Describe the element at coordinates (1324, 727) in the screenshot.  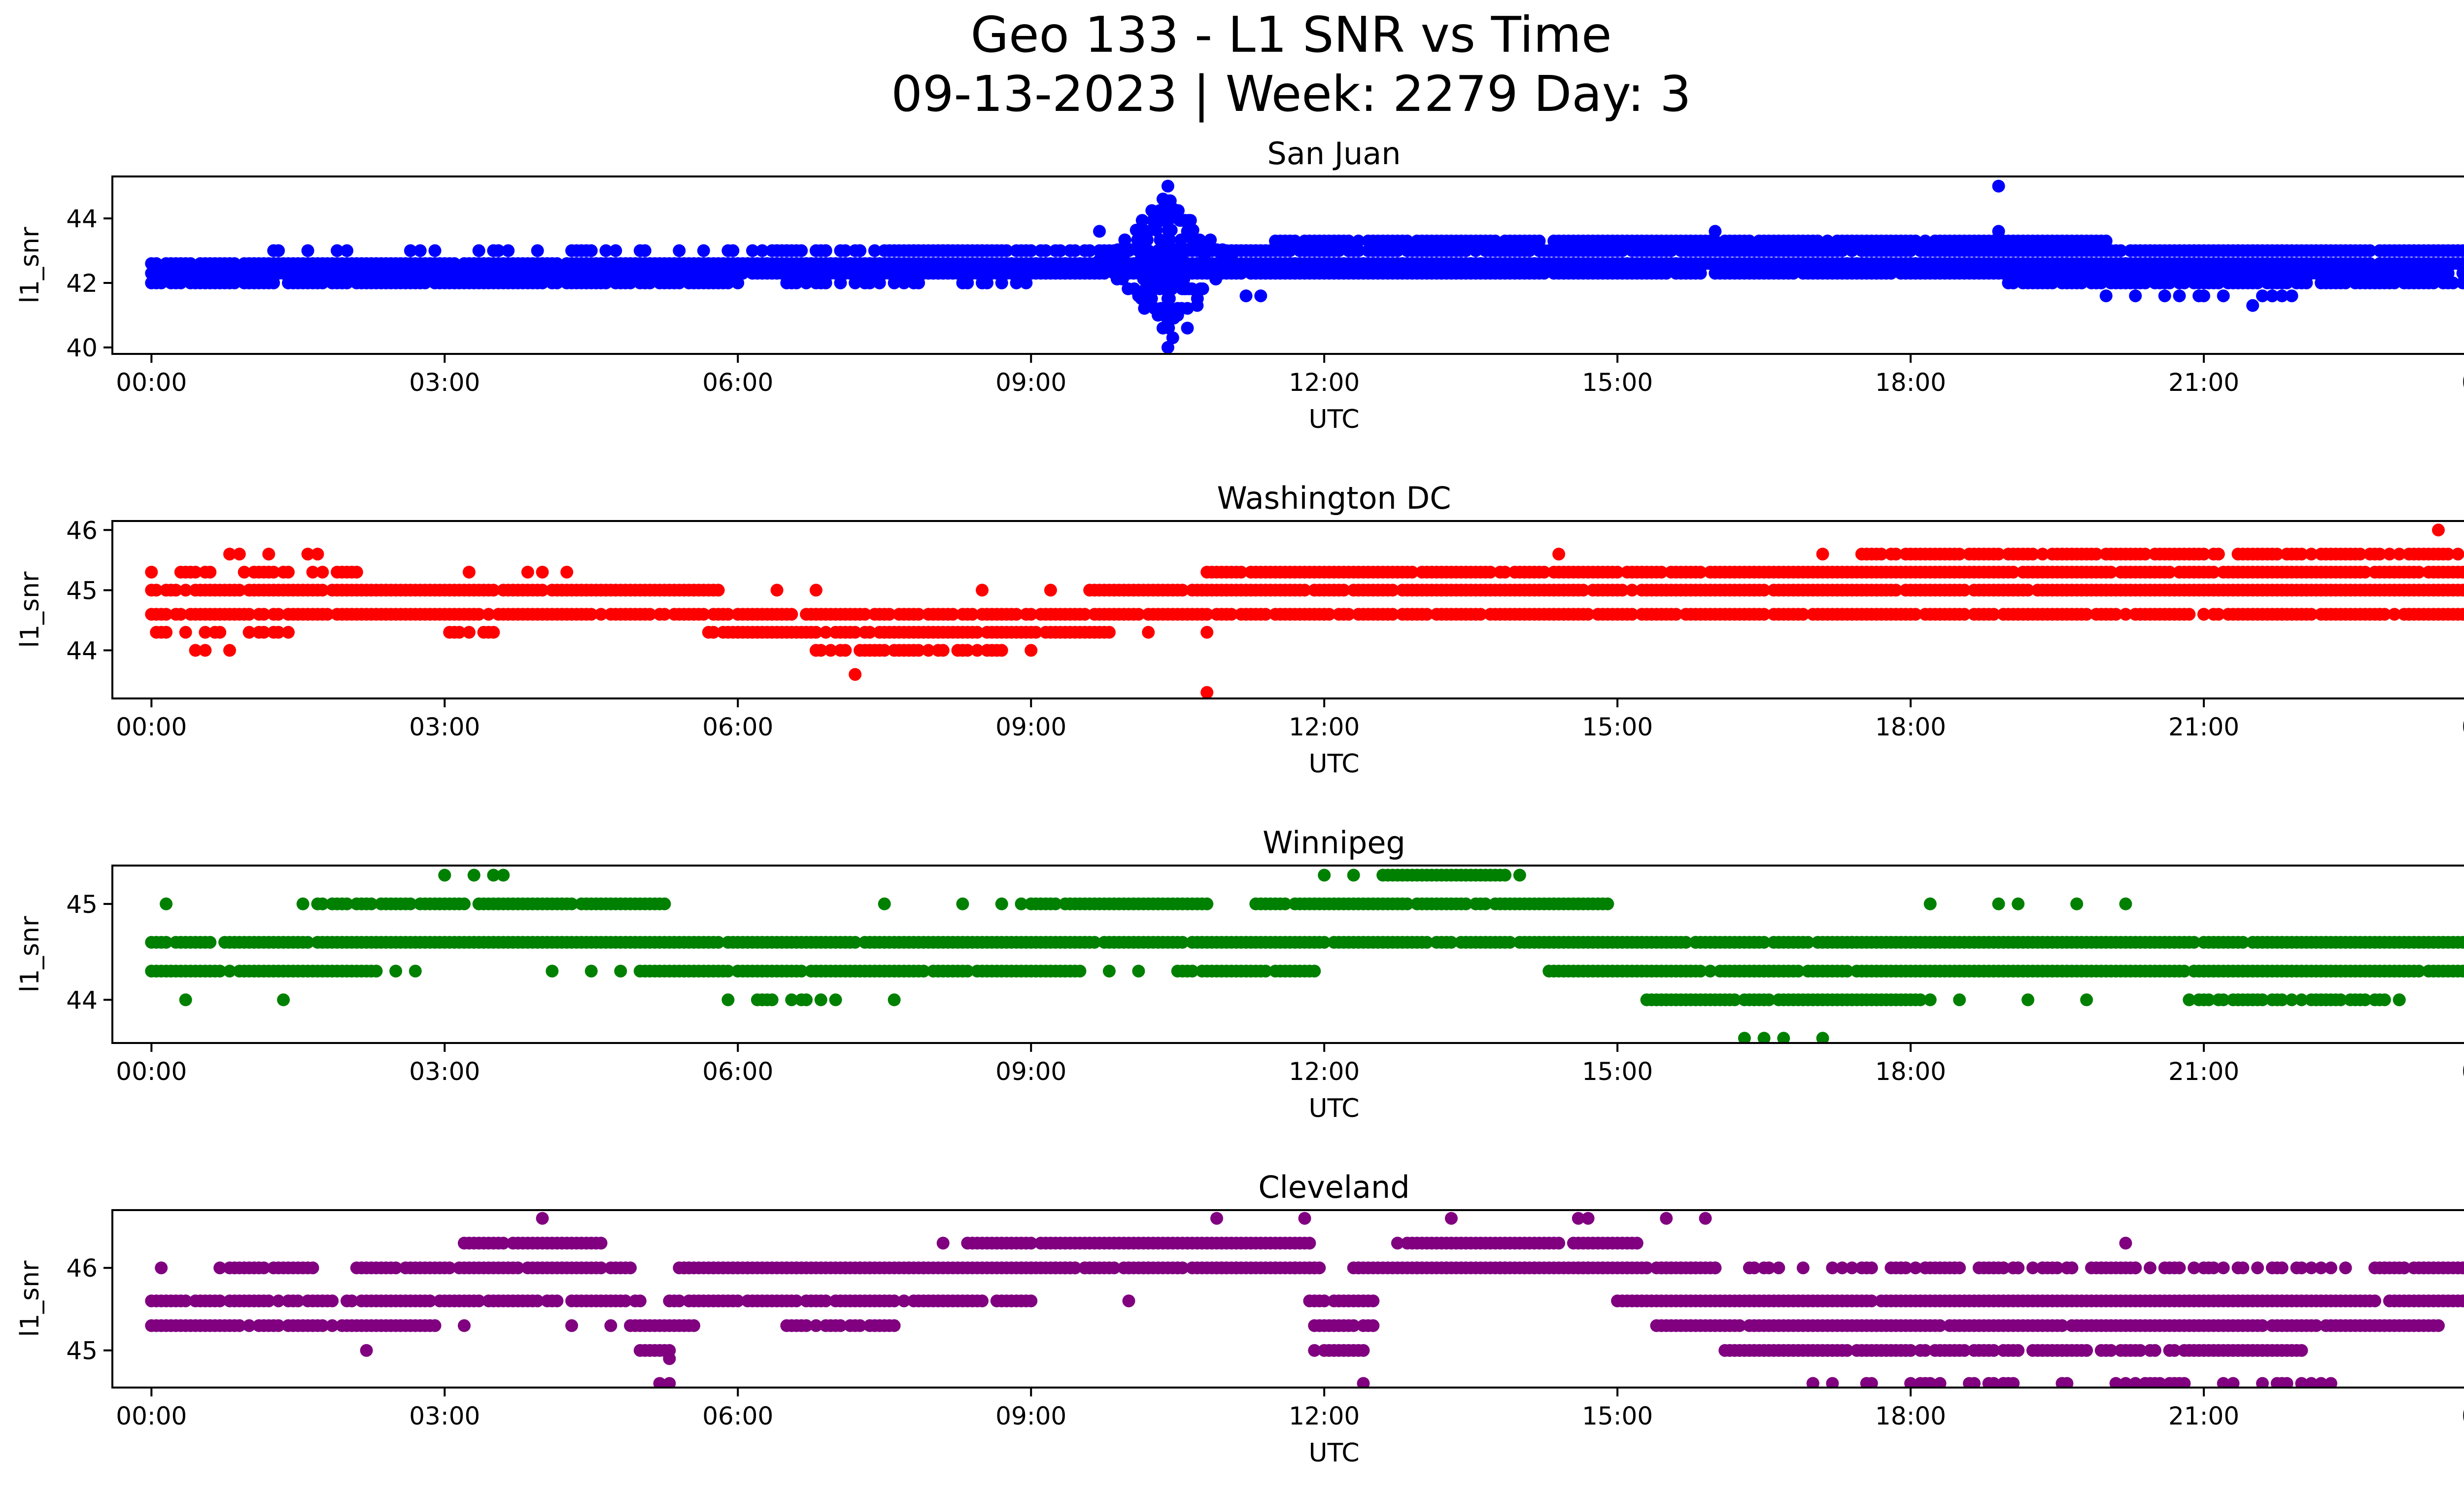
I see `x-tick-label: 12:00` at that location.